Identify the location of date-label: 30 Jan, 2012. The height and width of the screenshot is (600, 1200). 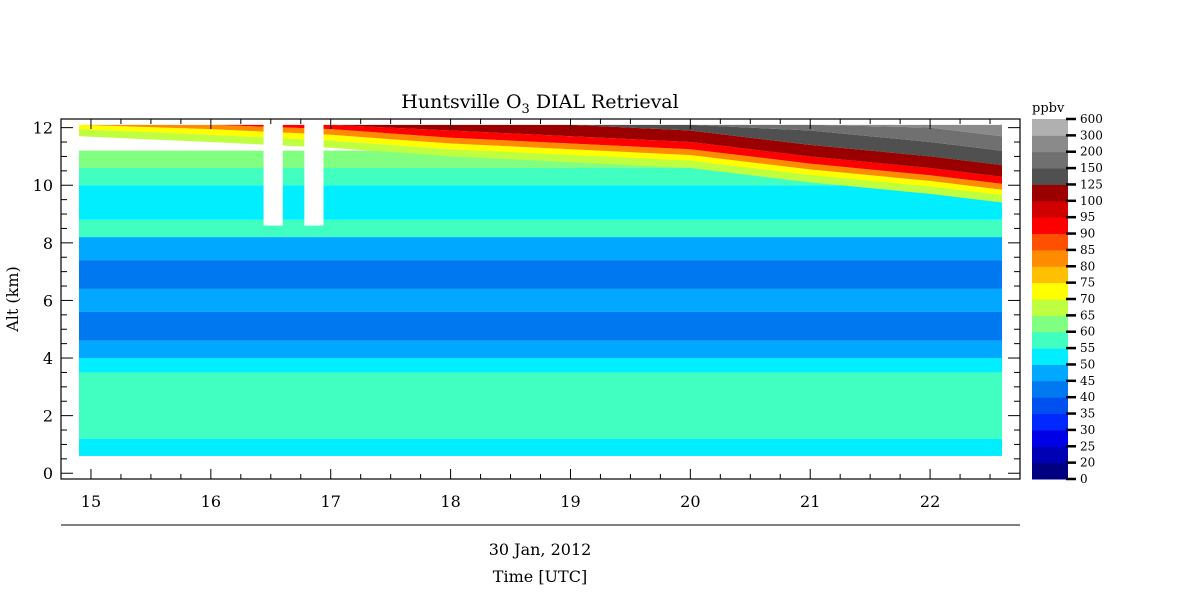
(540, 549).